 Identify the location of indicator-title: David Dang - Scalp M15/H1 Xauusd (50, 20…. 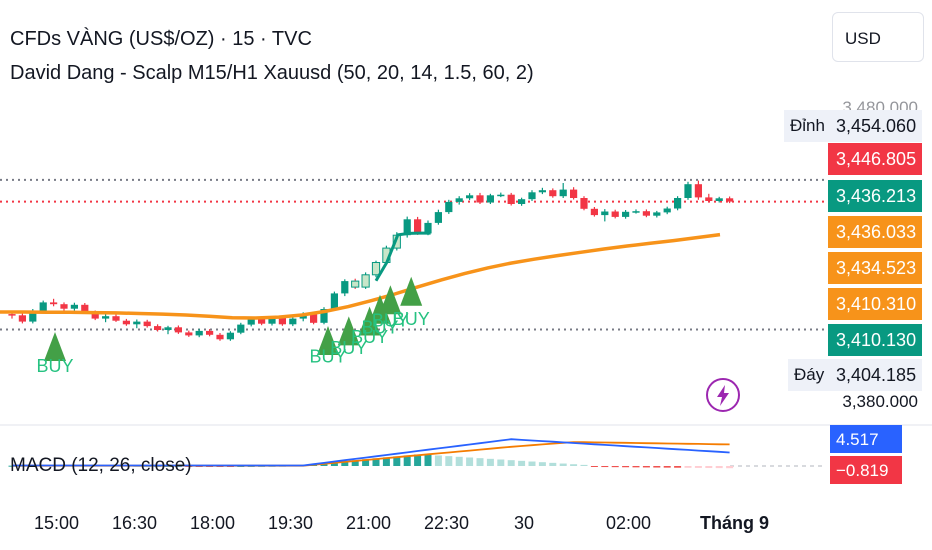
(272, 73).